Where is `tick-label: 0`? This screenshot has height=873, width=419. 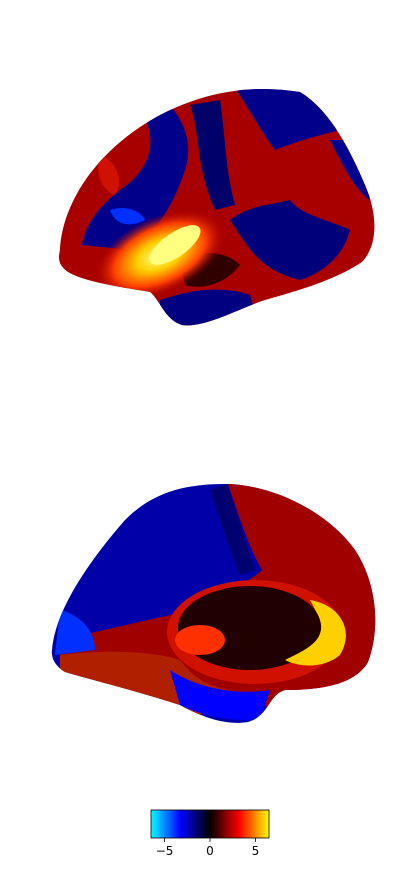 tick-label: 0 is located at coordinates (210, 851).